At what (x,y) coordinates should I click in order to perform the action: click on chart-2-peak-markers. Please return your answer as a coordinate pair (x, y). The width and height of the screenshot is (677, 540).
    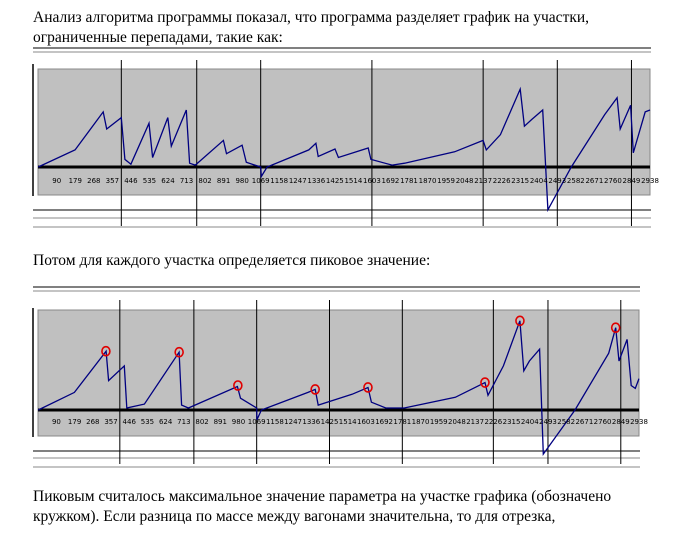
    Looking at the image, I should click on (361, 355).